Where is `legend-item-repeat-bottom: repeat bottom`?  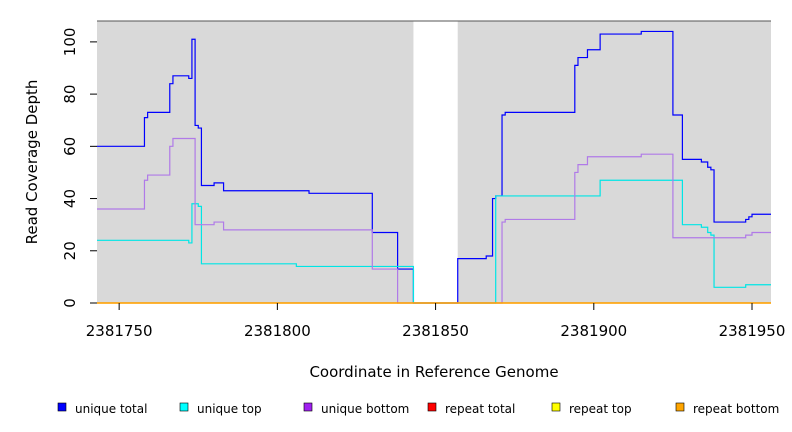 legend-item-repeat-bottom: repeat bottom is located at coordinates (727, 409).